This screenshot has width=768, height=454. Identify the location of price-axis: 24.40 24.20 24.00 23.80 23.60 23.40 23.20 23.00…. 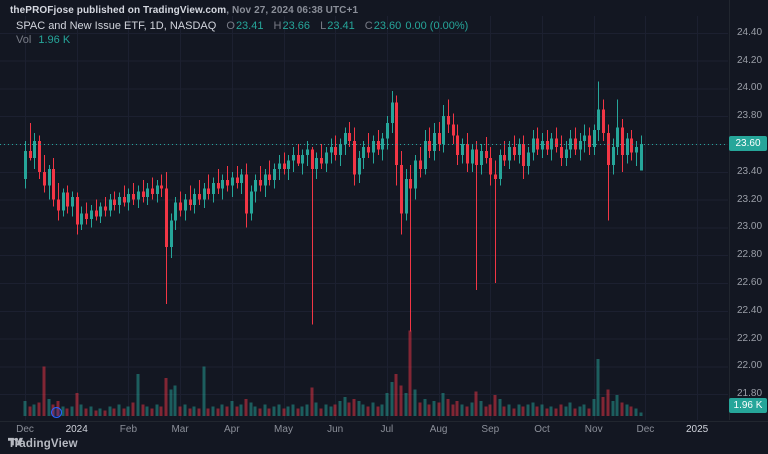
(748, 210).